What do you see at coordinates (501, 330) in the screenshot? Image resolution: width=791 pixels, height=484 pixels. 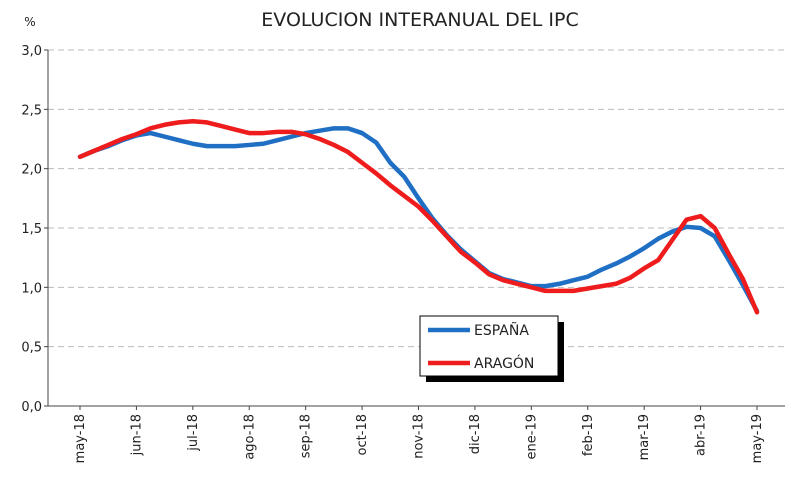 I see `legend-label: ESPAÑA` at bounding box center [501, 330].